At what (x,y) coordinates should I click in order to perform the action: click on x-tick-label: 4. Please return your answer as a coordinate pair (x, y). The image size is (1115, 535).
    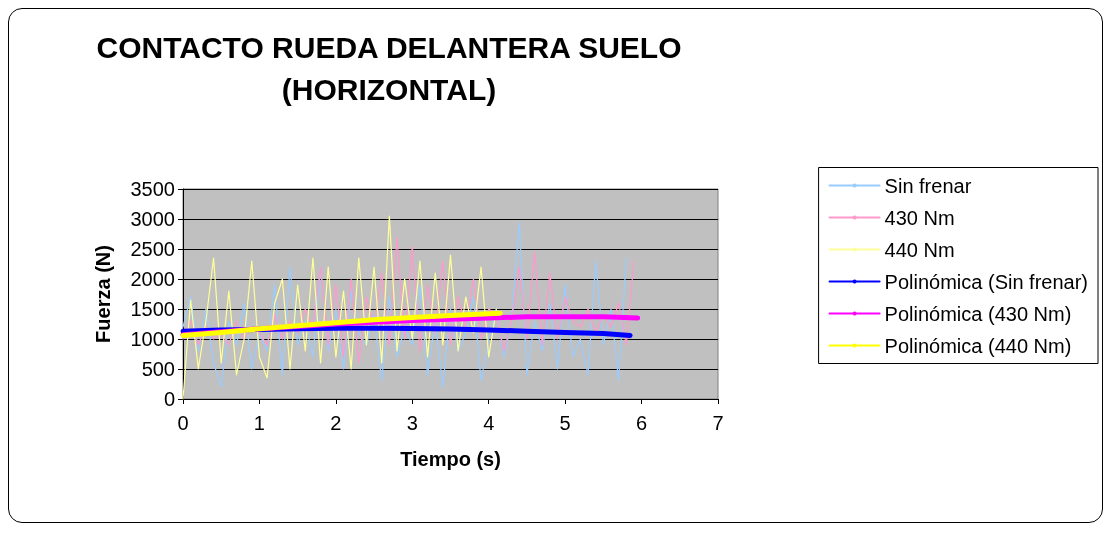
    Looking at the image, I should click on (489, 423).